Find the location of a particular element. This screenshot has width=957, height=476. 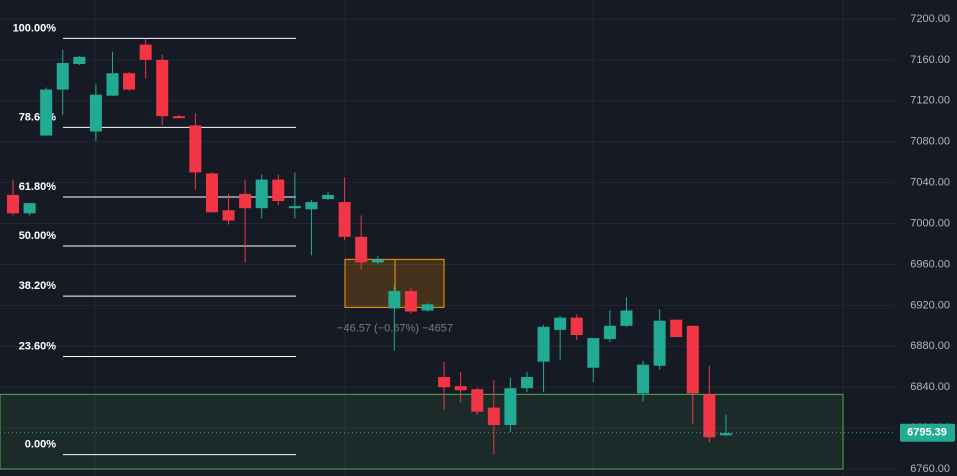

y-tick-label: 6880.00 is located at coordinates (930, 346).